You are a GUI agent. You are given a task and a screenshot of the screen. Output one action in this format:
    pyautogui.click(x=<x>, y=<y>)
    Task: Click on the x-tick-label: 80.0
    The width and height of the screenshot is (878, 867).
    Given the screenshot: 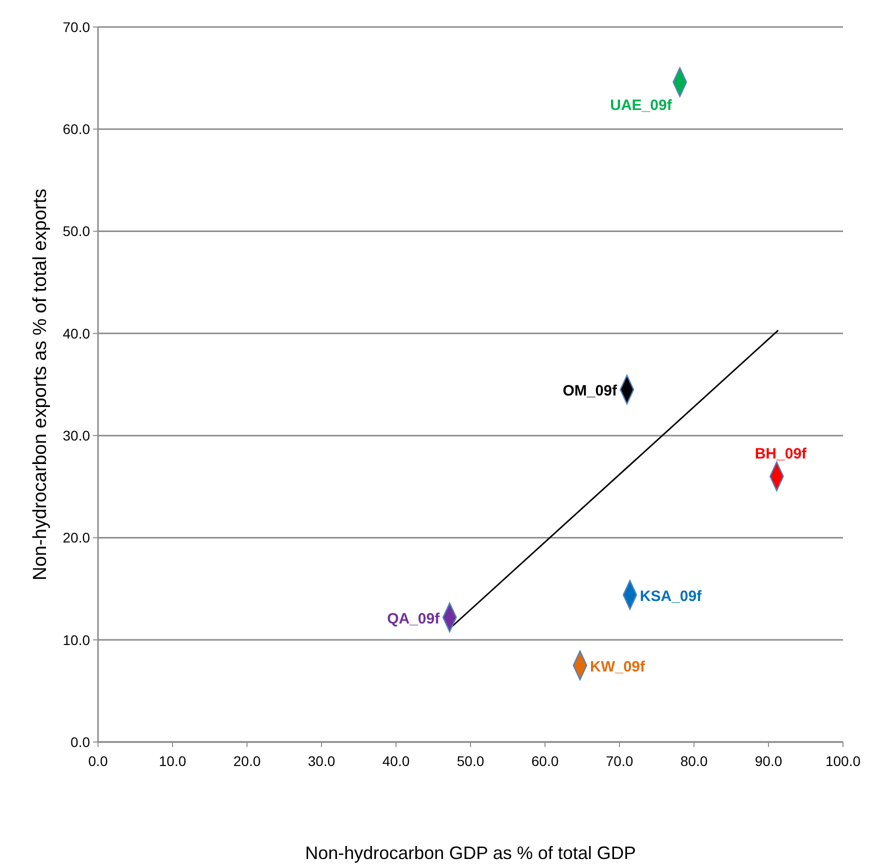 What is the action you would take?
    pyautogui.click(x=694, y=761)
    